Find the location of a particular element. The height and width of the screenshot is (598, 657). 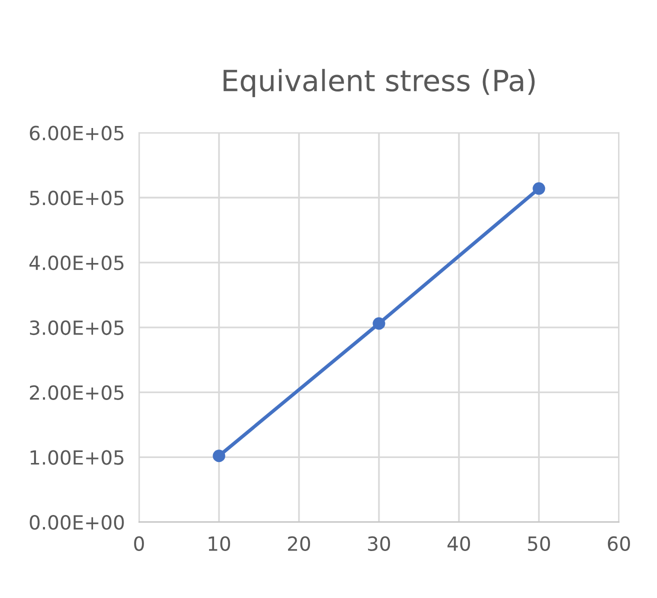

y-tick-label: 2.00E+05 is located at coordinates (77, 392).